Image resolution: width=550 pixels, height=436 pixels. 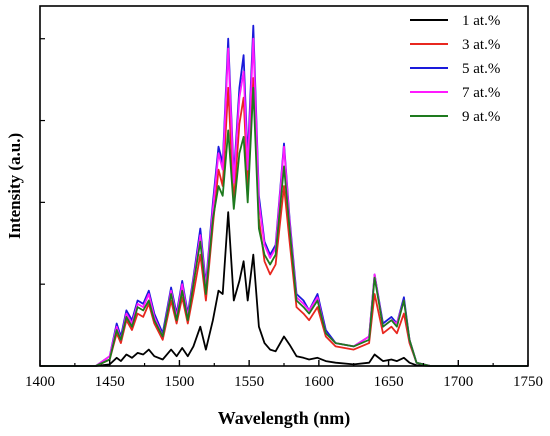 I want to click on legend: 1 at.% 3 at.% 5 at.% 7 at.% 9 at.%, so click(x=455, y=69).